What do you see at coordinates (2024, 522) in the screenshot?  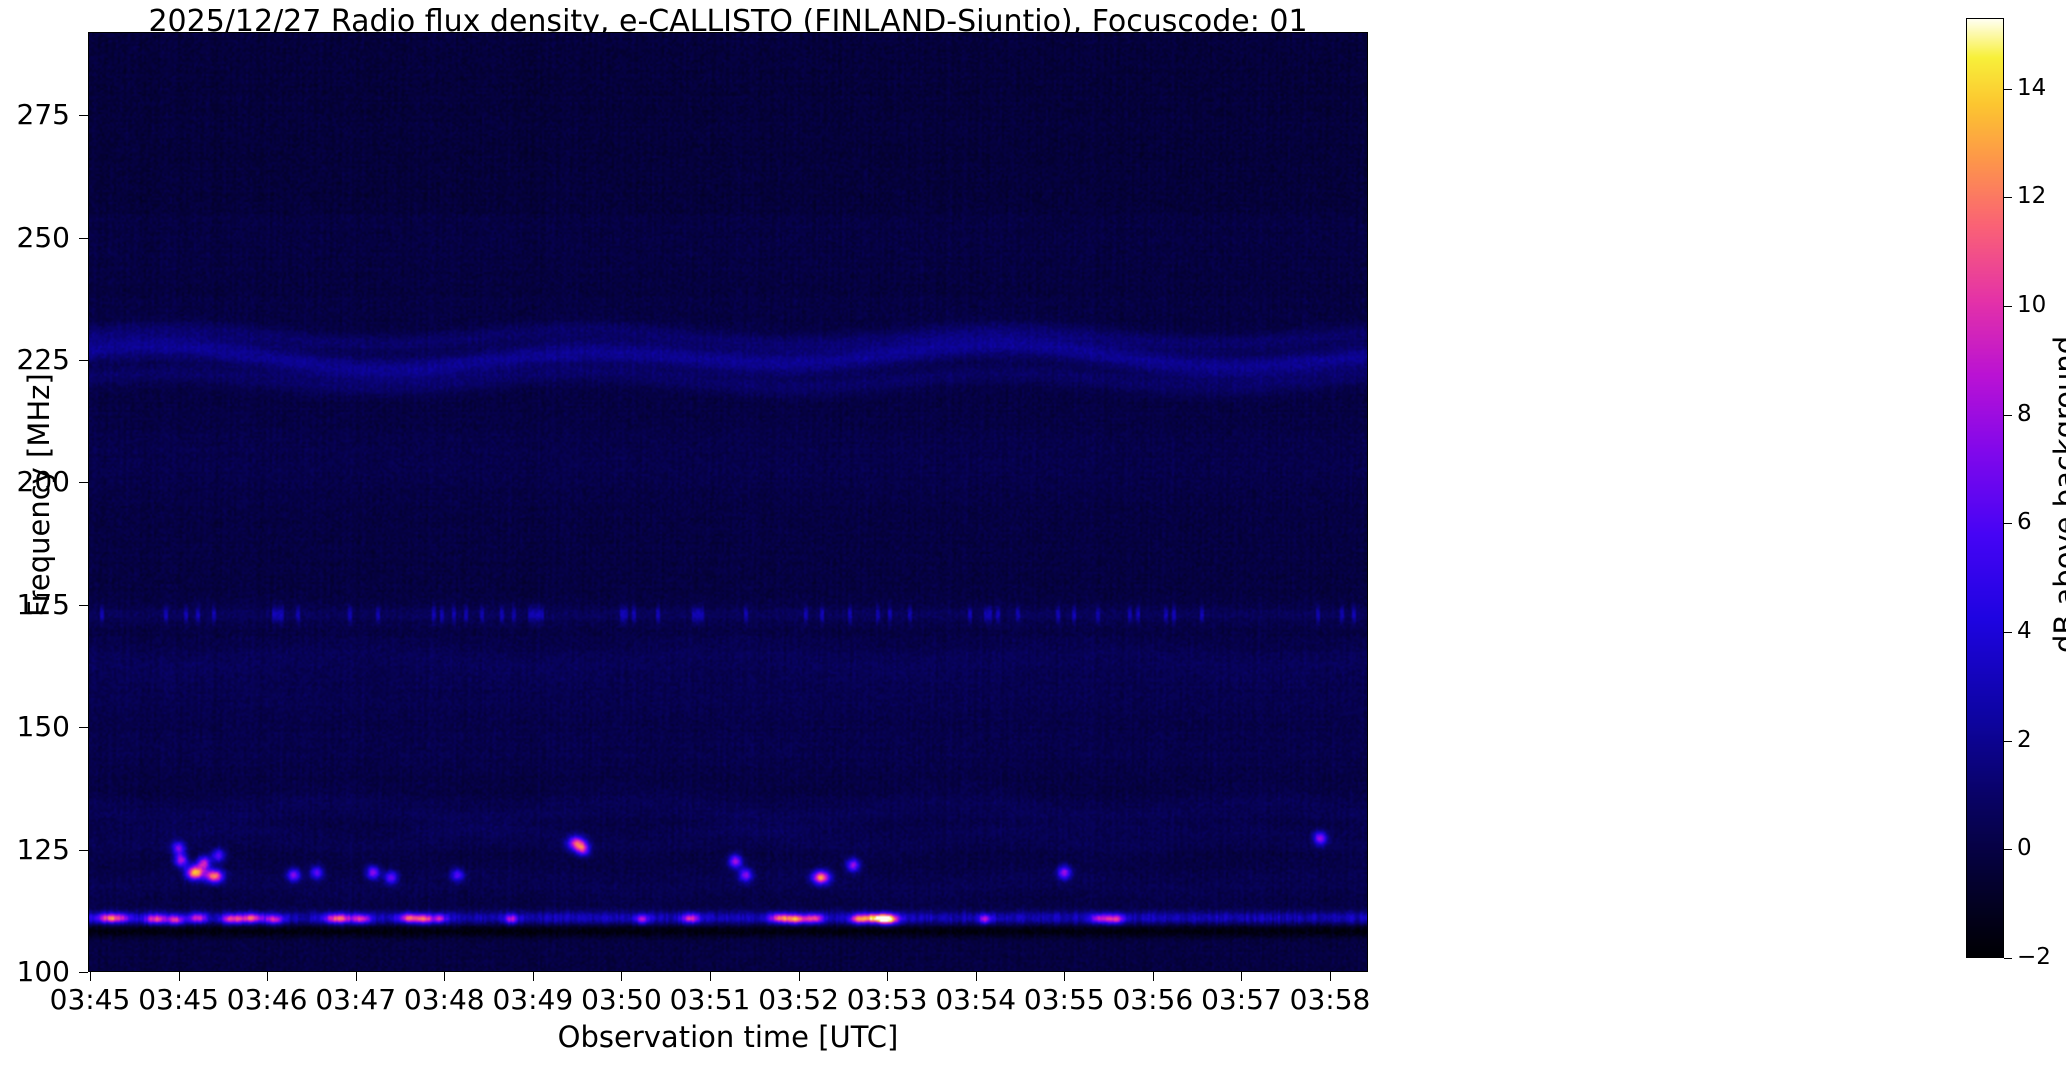 I see `colorbar-tick-label: 6` at bounding box center [2024, 522].